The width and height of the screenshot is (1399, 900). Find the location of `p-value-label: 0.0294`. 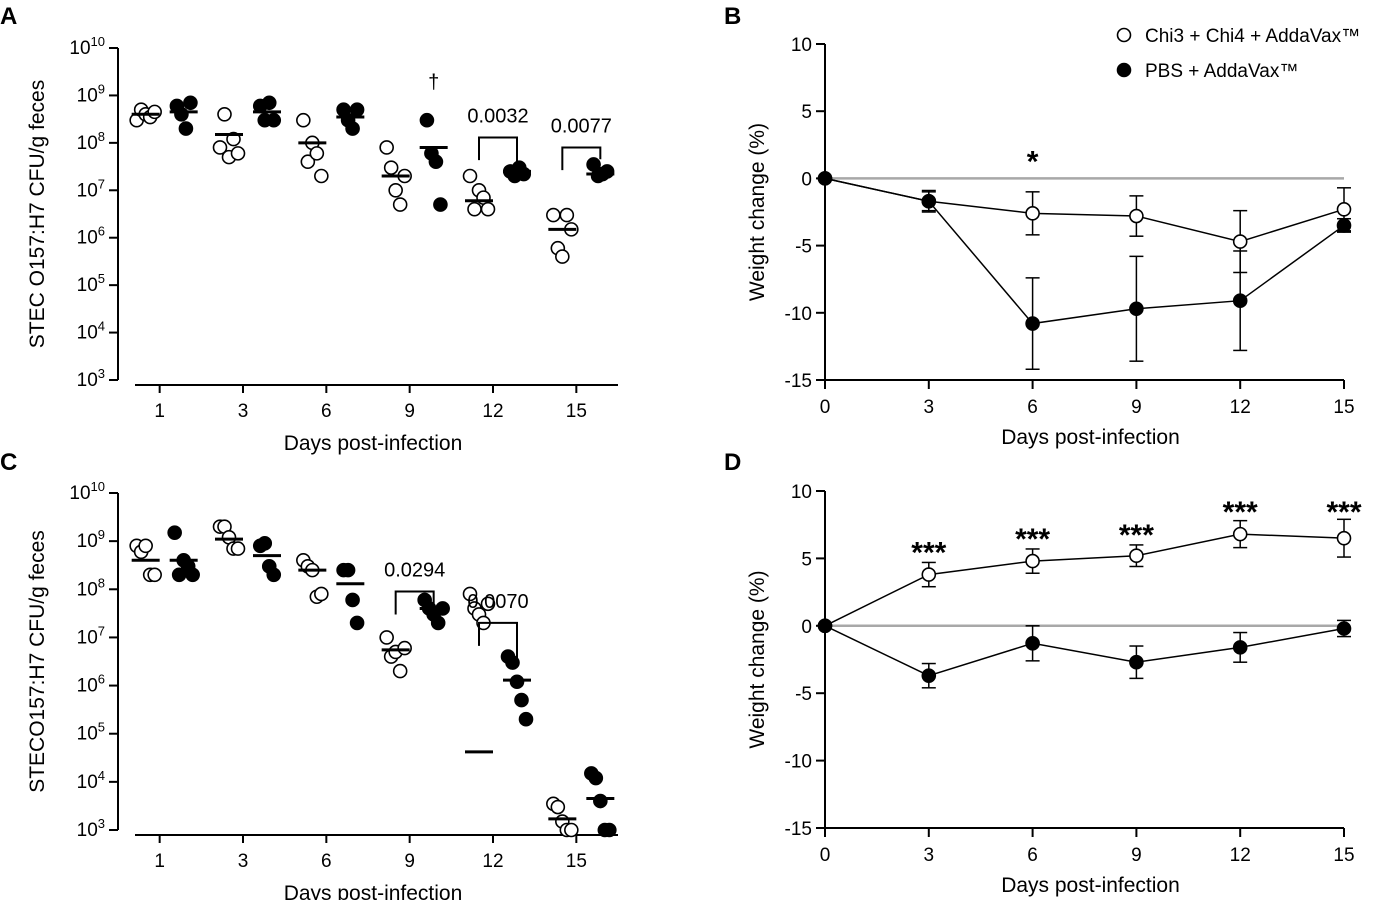

p-value-label: 0.0294 is located at coordinates (414, 570).